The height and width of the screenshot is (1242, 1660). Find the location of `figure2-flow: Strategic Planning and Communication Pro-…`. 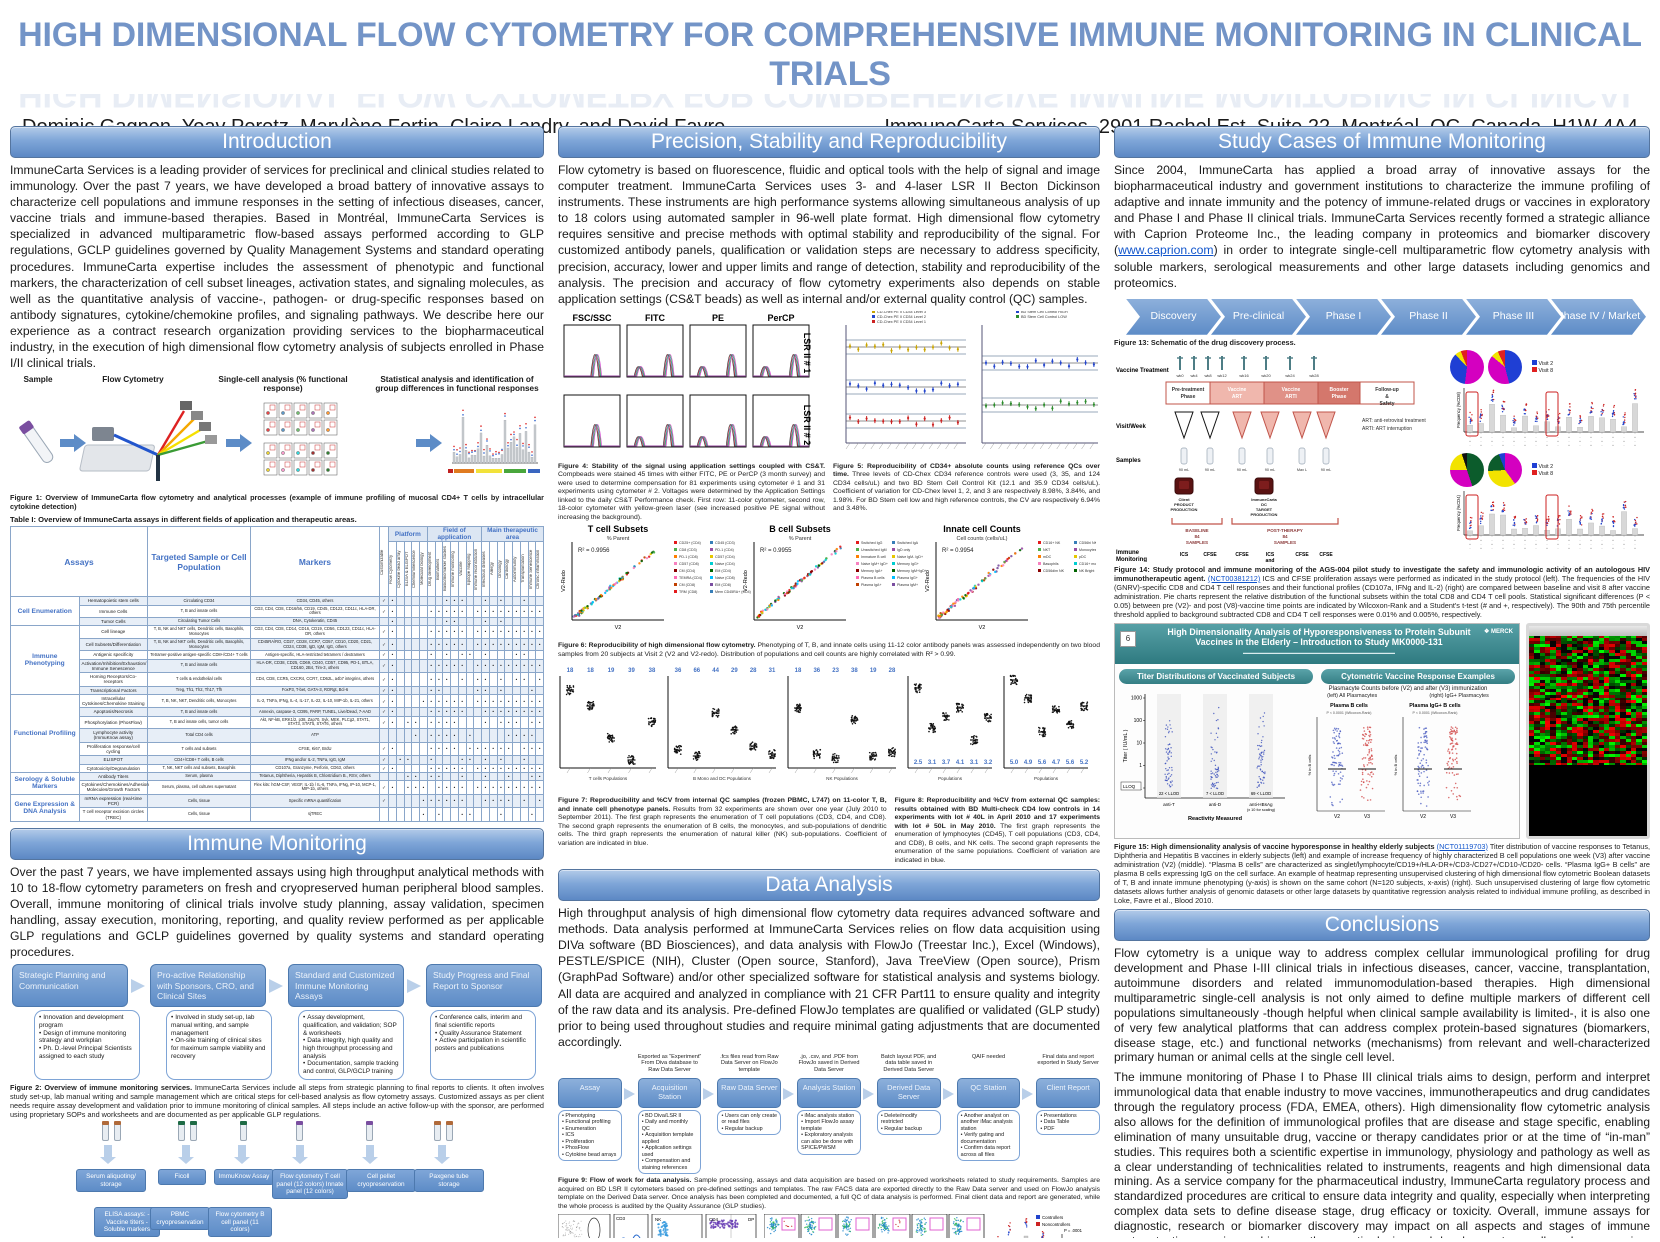

figure2-flow: Strategic Planning and Communication Pro-… is located at coordinates (277, 986).